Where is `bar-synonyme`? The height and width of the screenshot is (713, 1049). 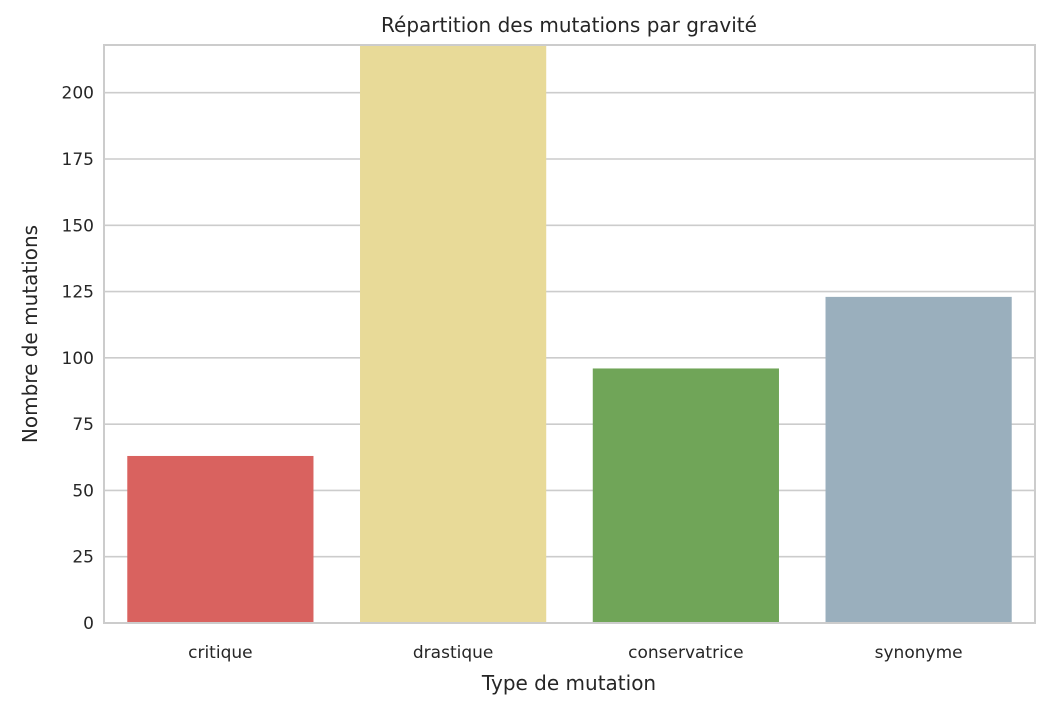
bar-synonyme is located at coordinates (918, 459).